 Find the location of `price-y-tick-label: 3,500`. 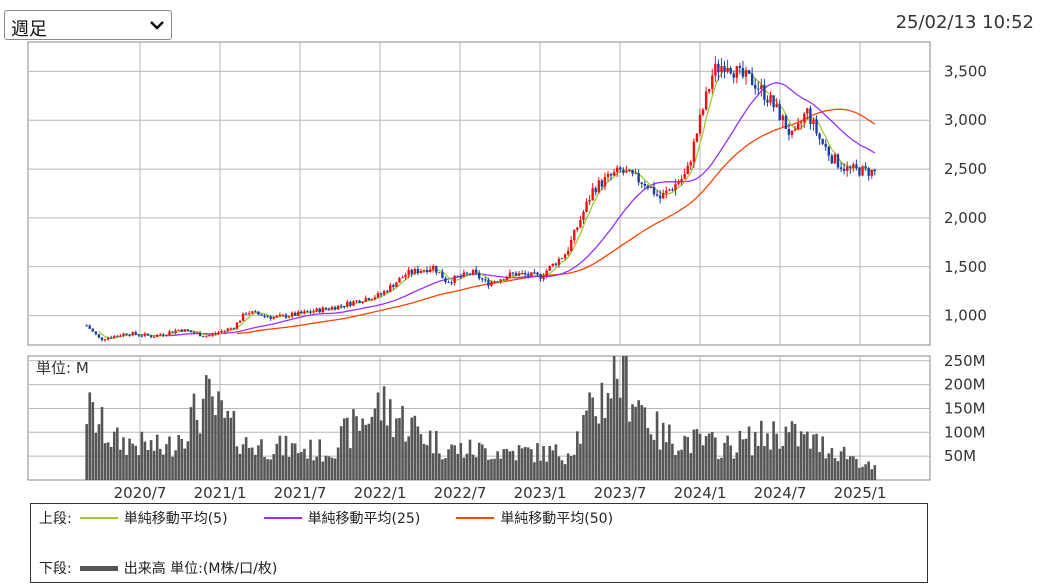

price-y-tick-label: 3,500 is located at coordinates (965, 71).